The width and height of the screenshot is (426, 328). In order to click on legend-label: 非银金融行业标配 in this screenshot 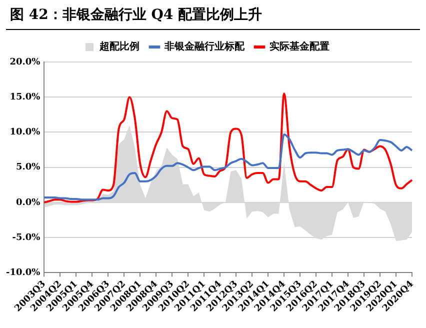, I will do `click(205, 46)`.